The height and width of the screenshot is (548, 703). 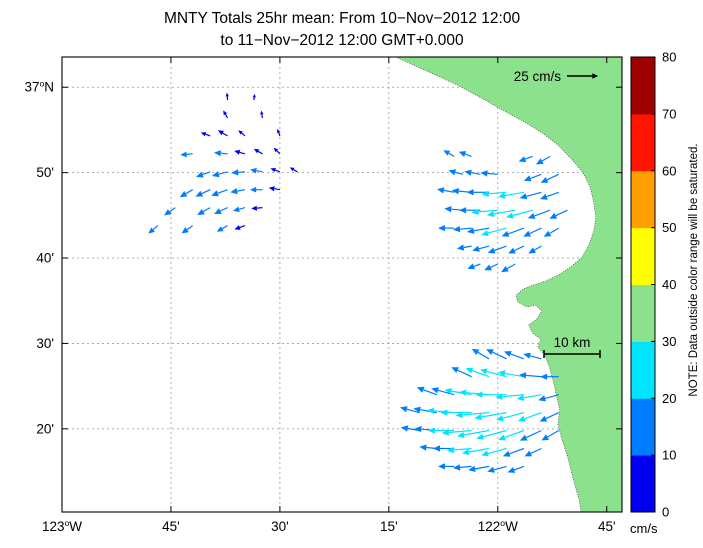 What do you see at coordinates (489, 526) in the screenshot?
I see `label-main: 122` at bounding box center [489, 526].